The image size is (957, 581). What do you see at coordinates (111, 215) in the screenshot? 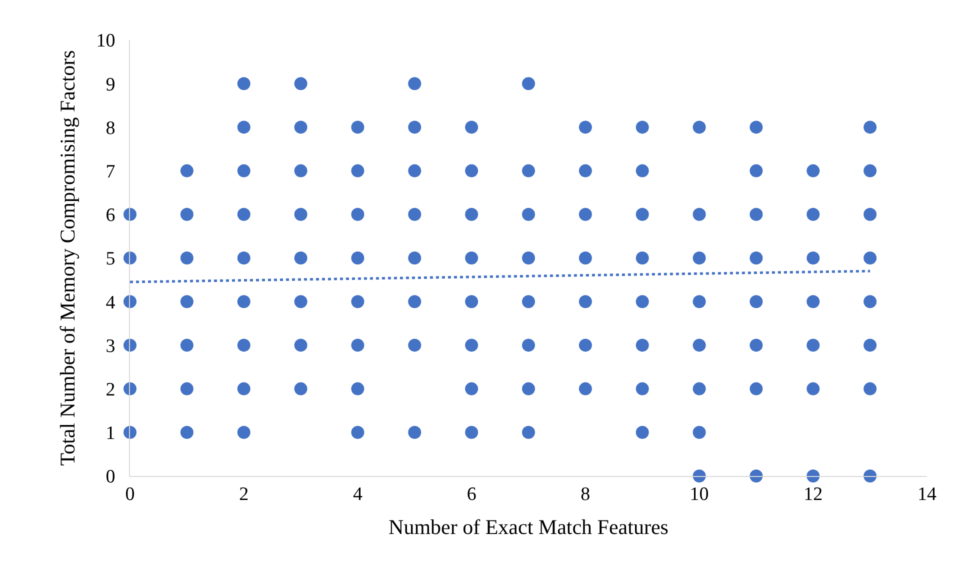
I see `y-tick-label: 6` at bounding box center [111, 215].